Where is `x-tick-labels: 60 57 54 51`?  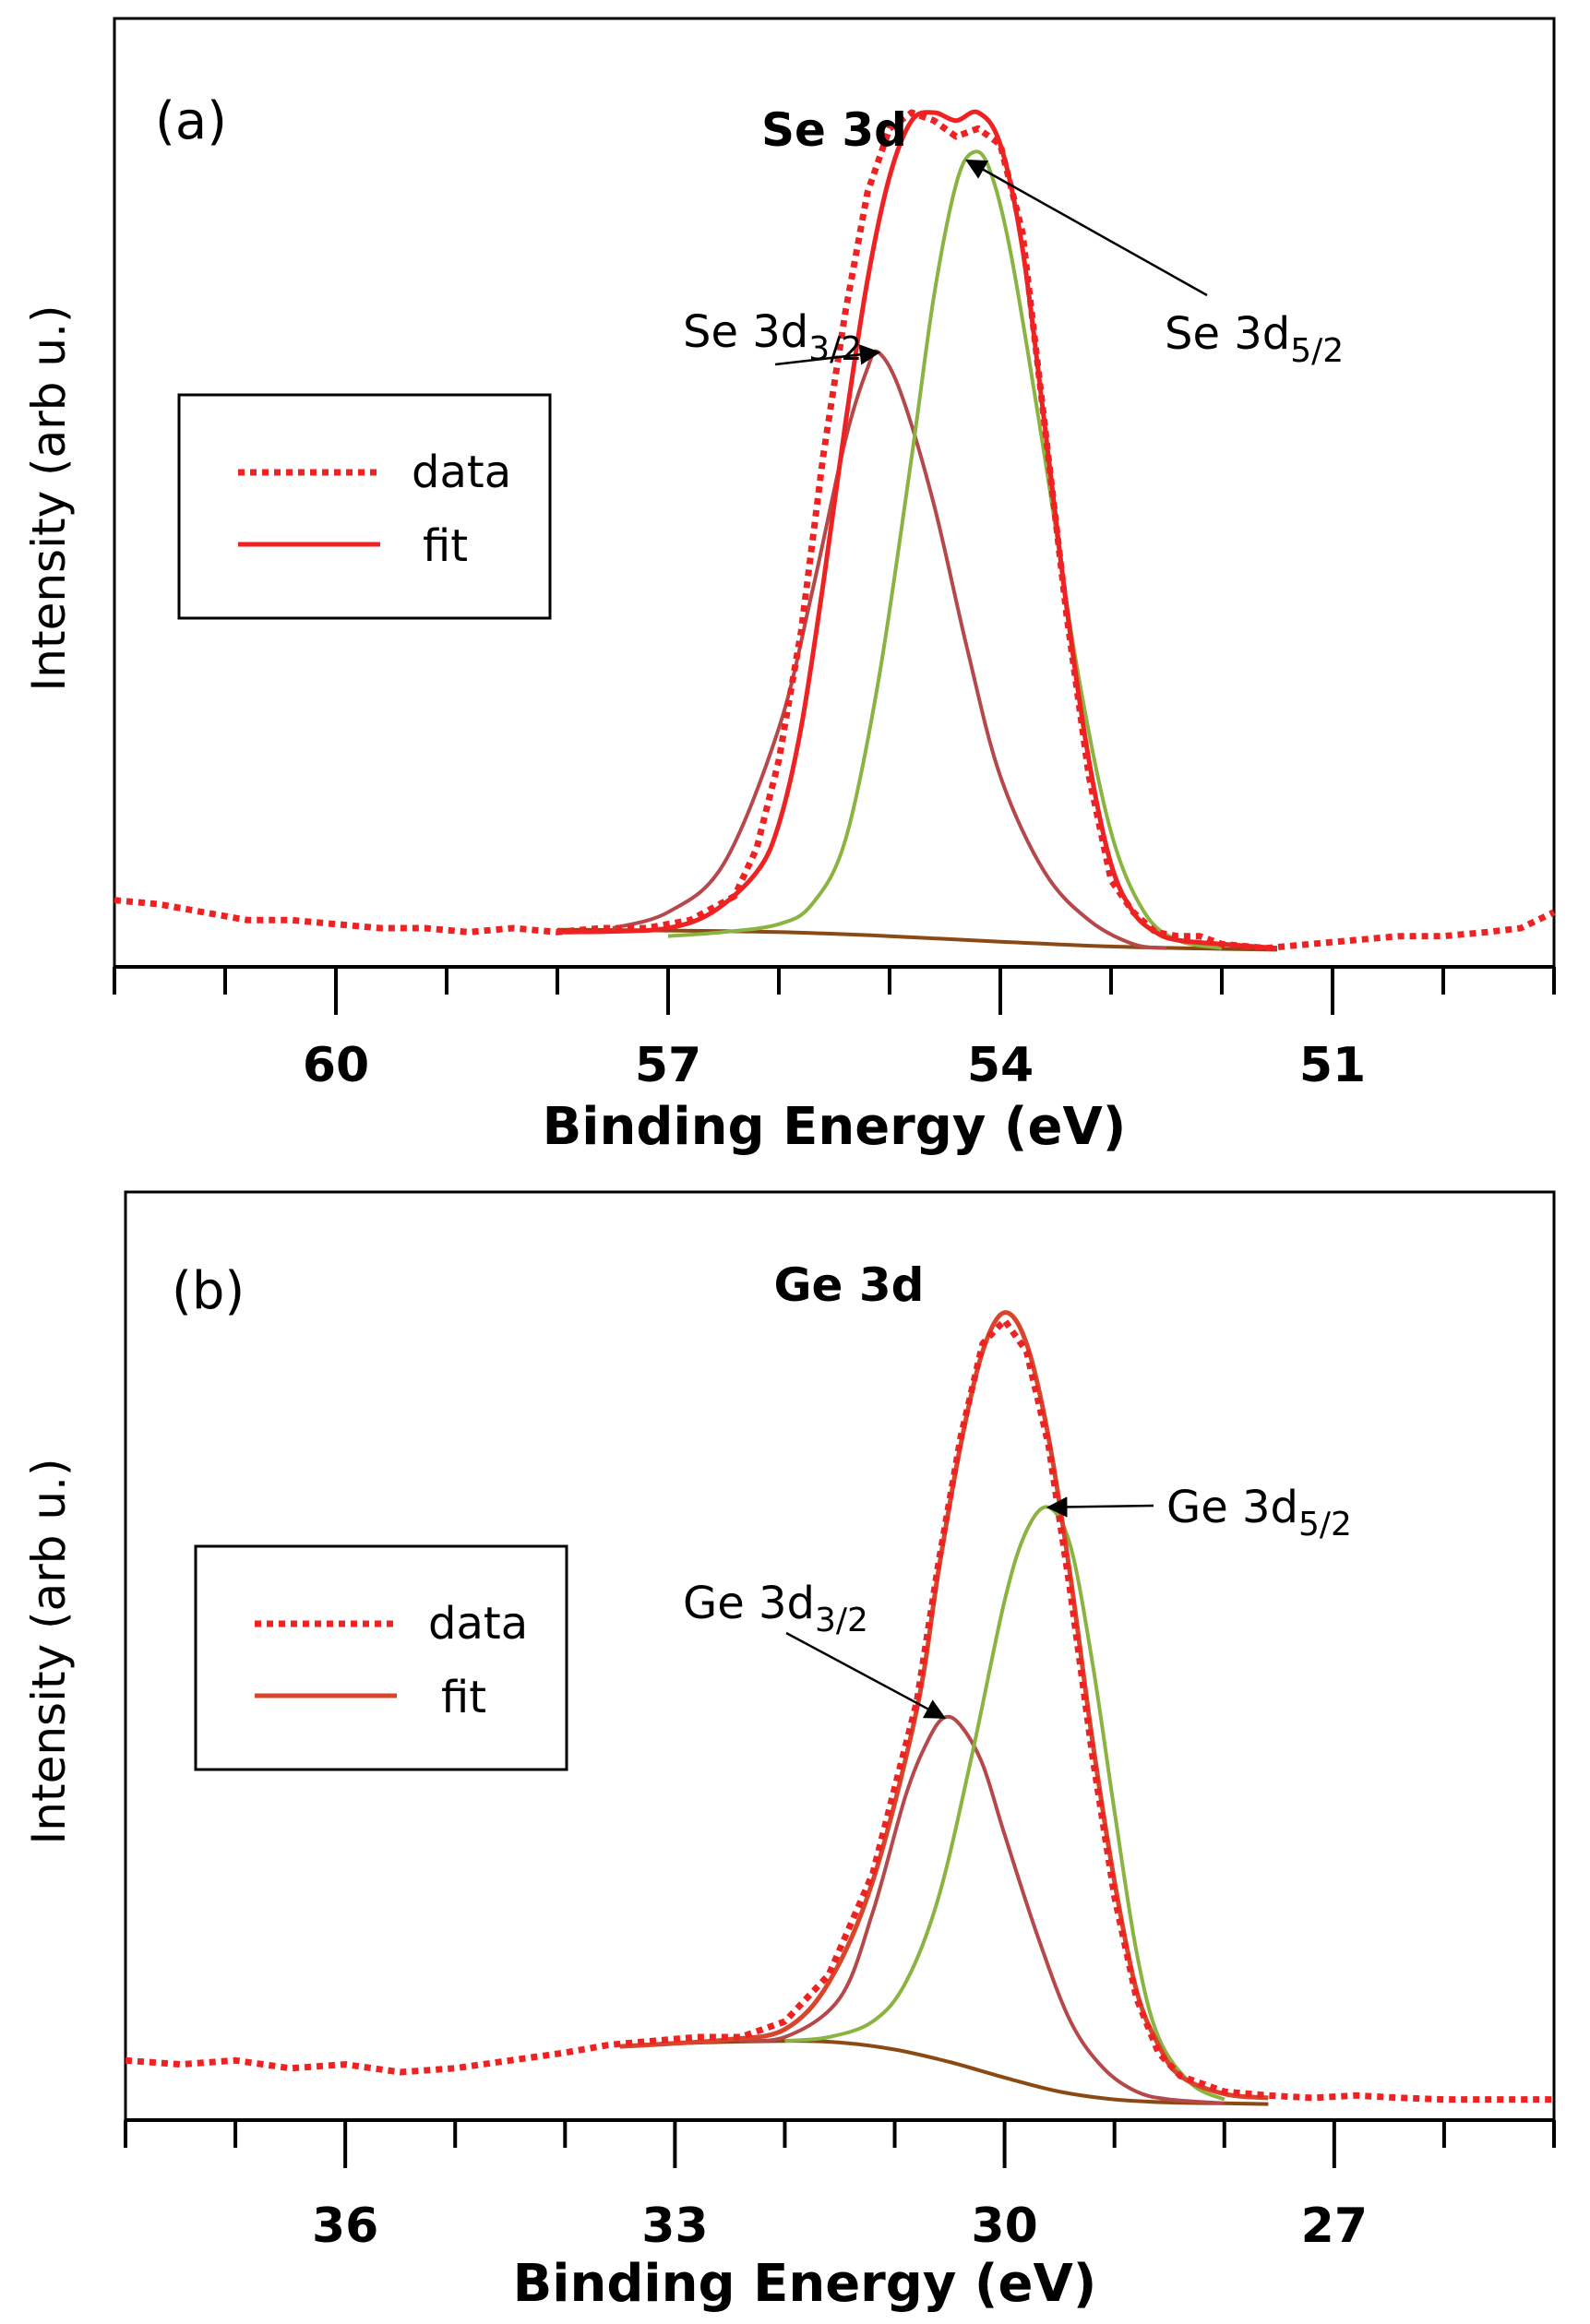
x-tick-labels: 60 57 54 51 is located at coordinates (835, 1065).